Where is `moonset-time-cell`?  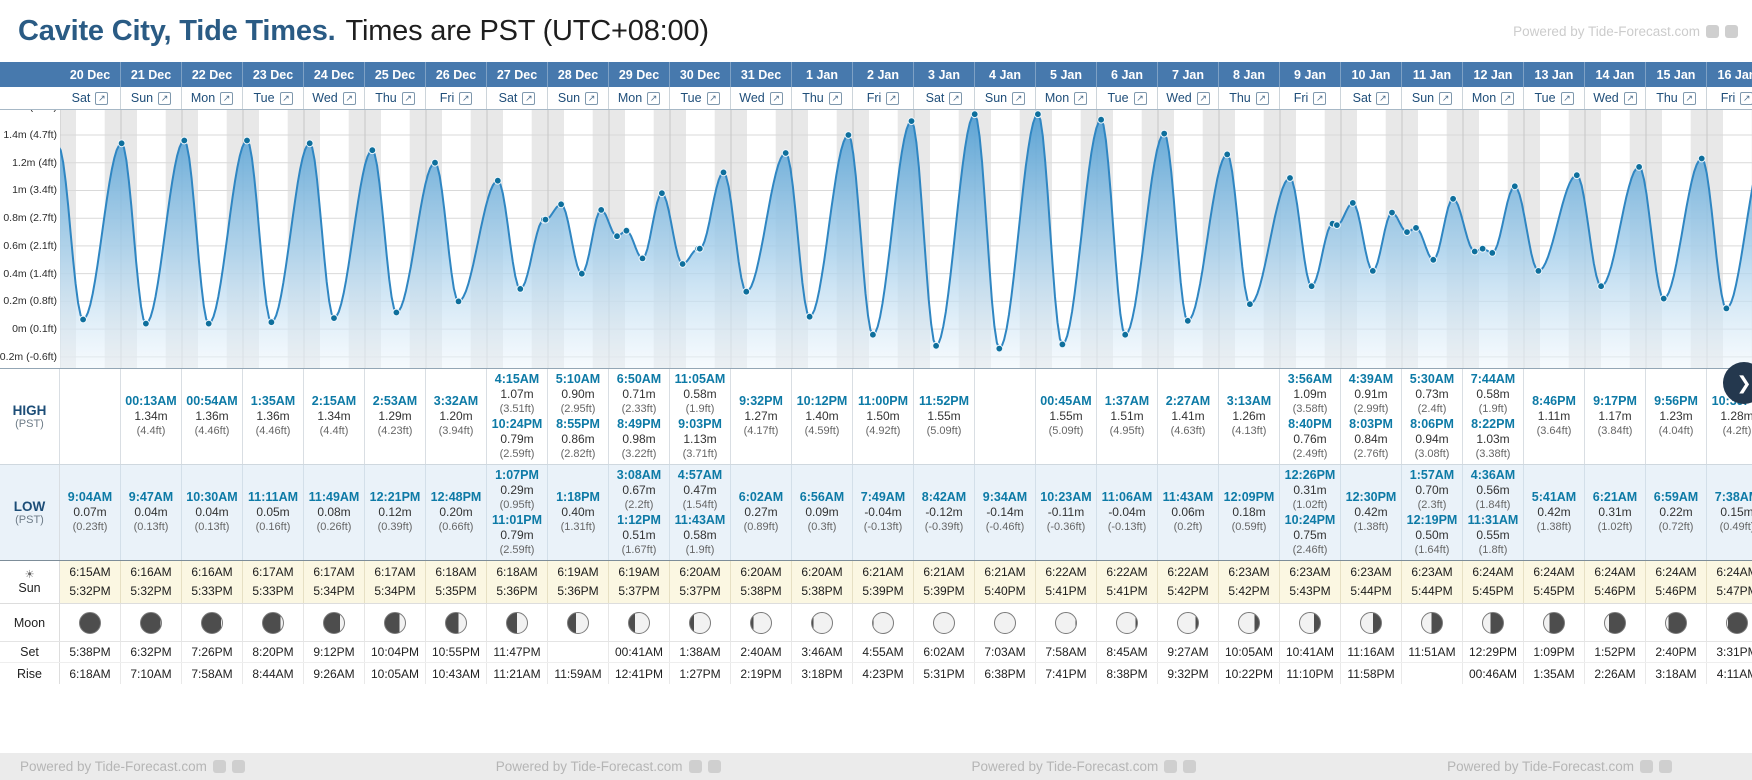 moonset-time-cell is located at coordinates (578, 652).